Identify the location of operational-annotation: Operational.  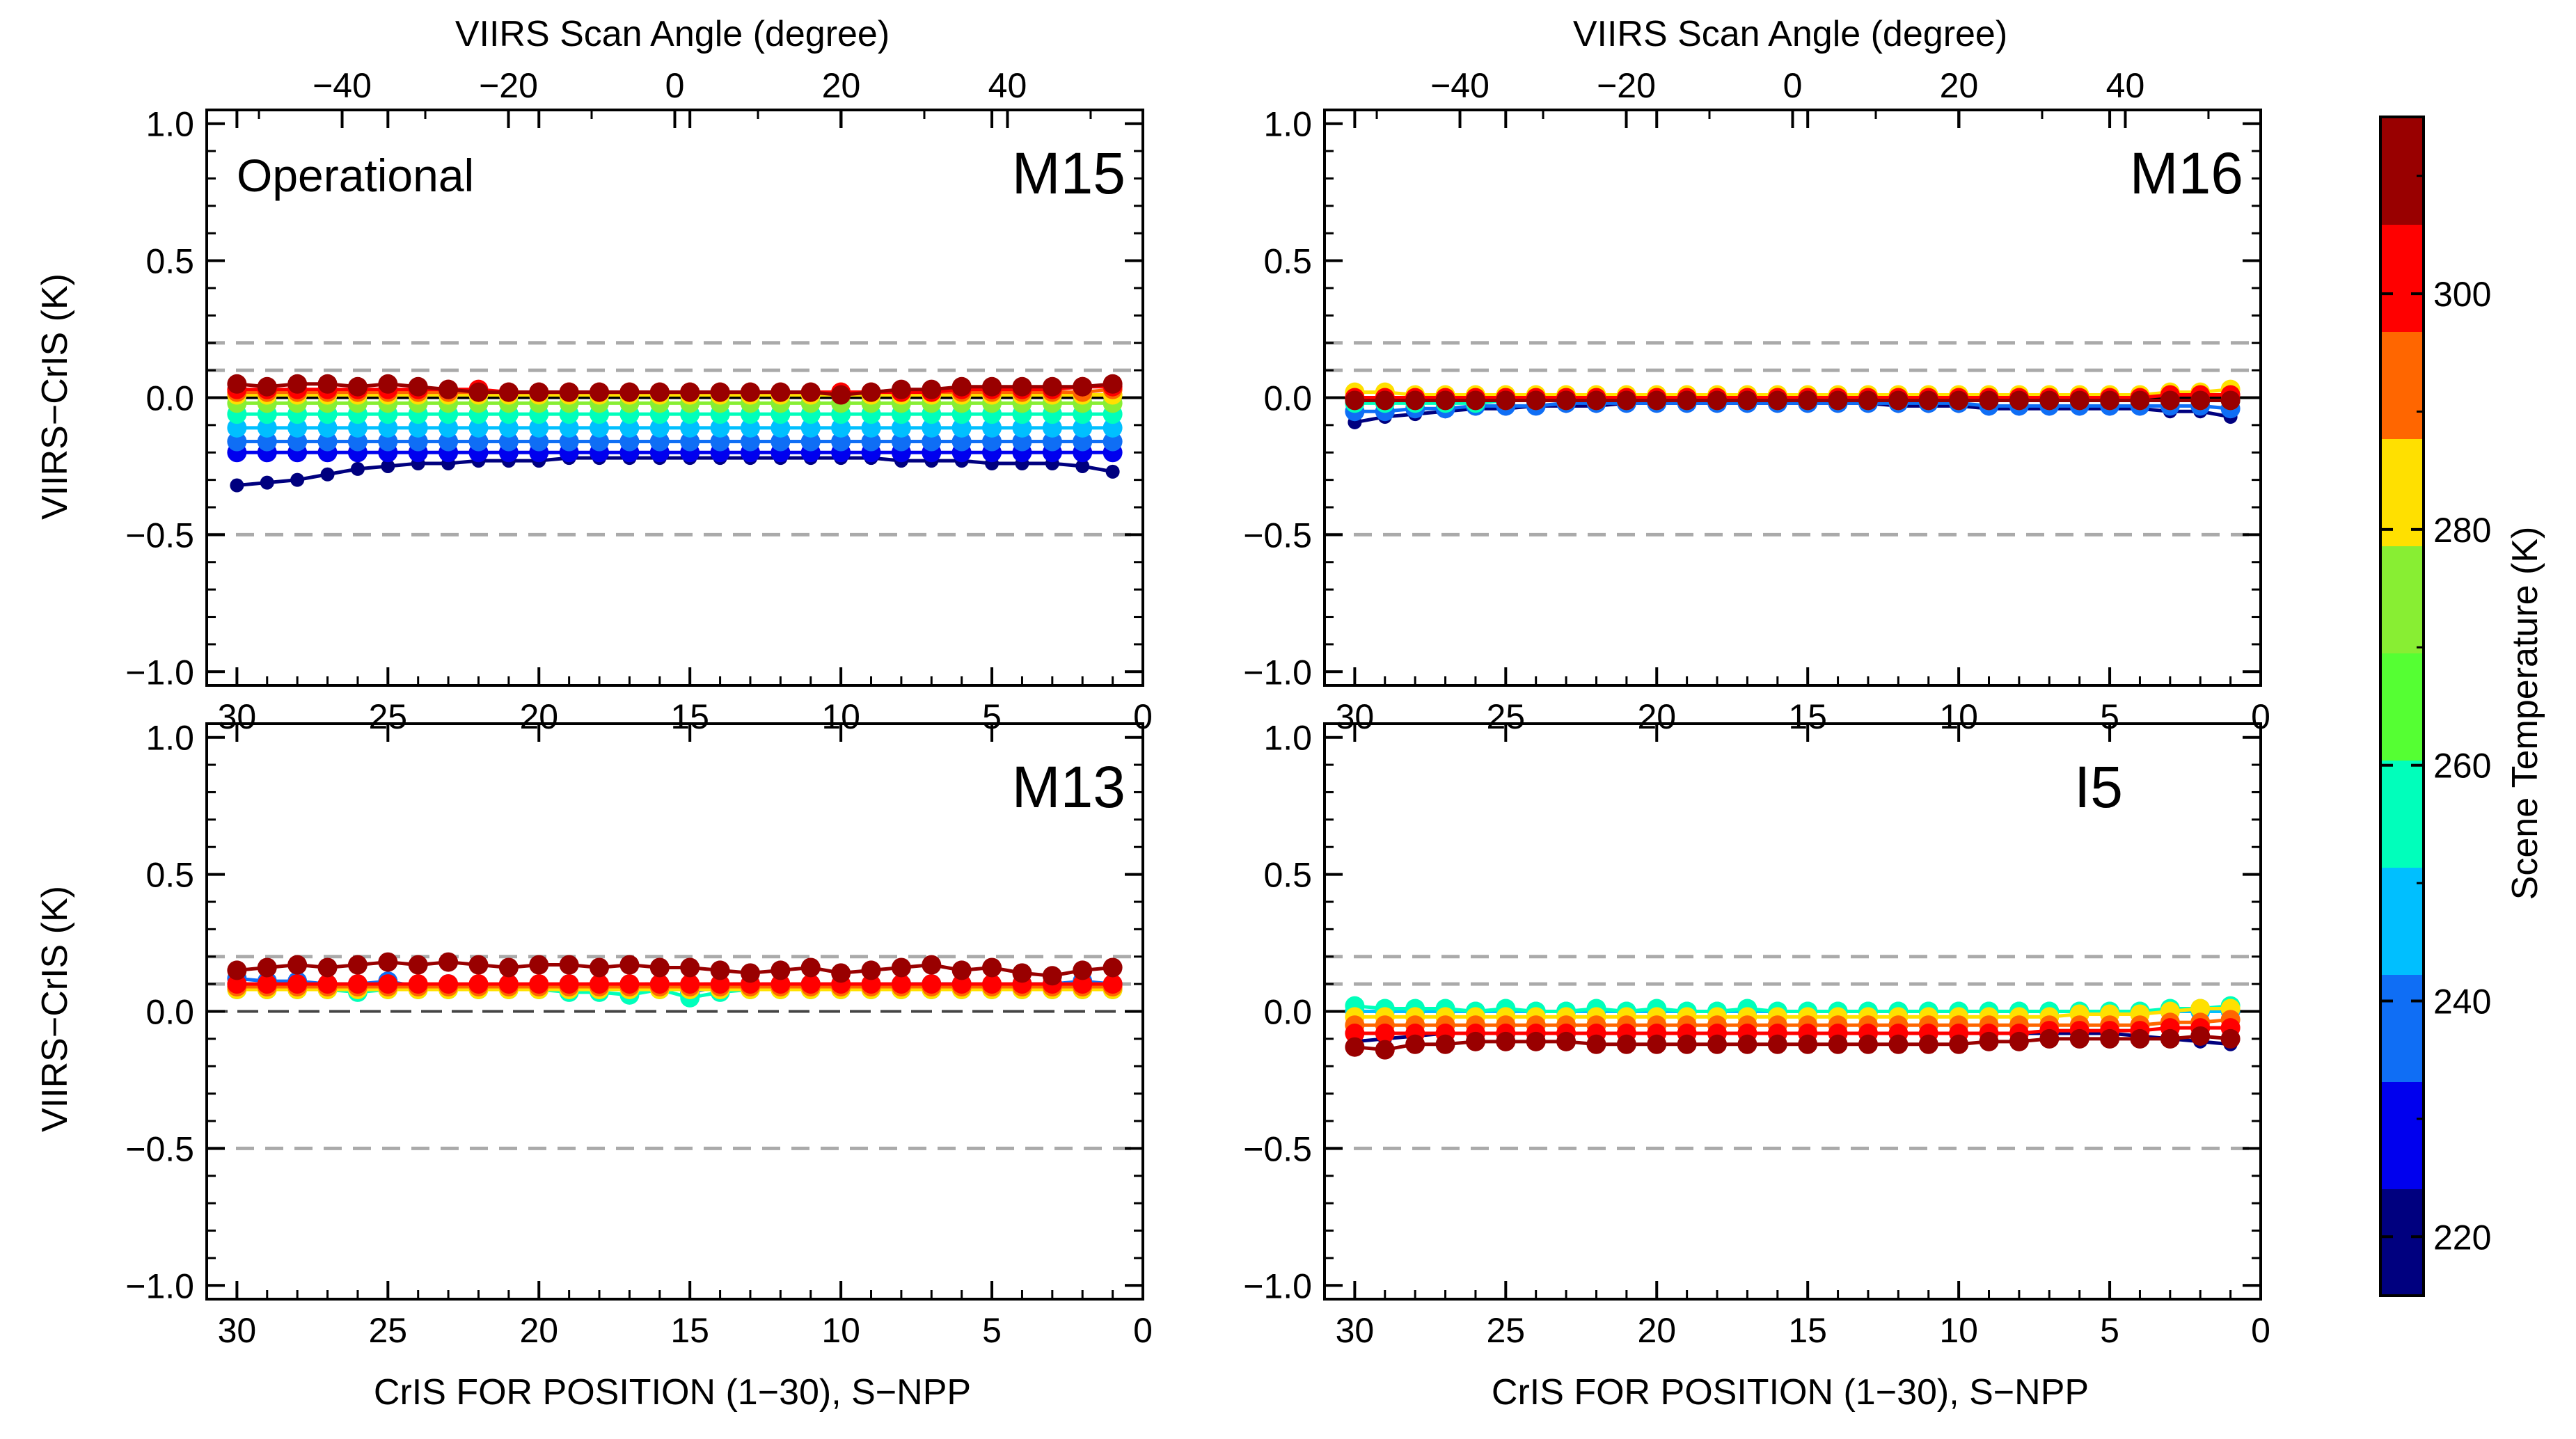
(355, 176).